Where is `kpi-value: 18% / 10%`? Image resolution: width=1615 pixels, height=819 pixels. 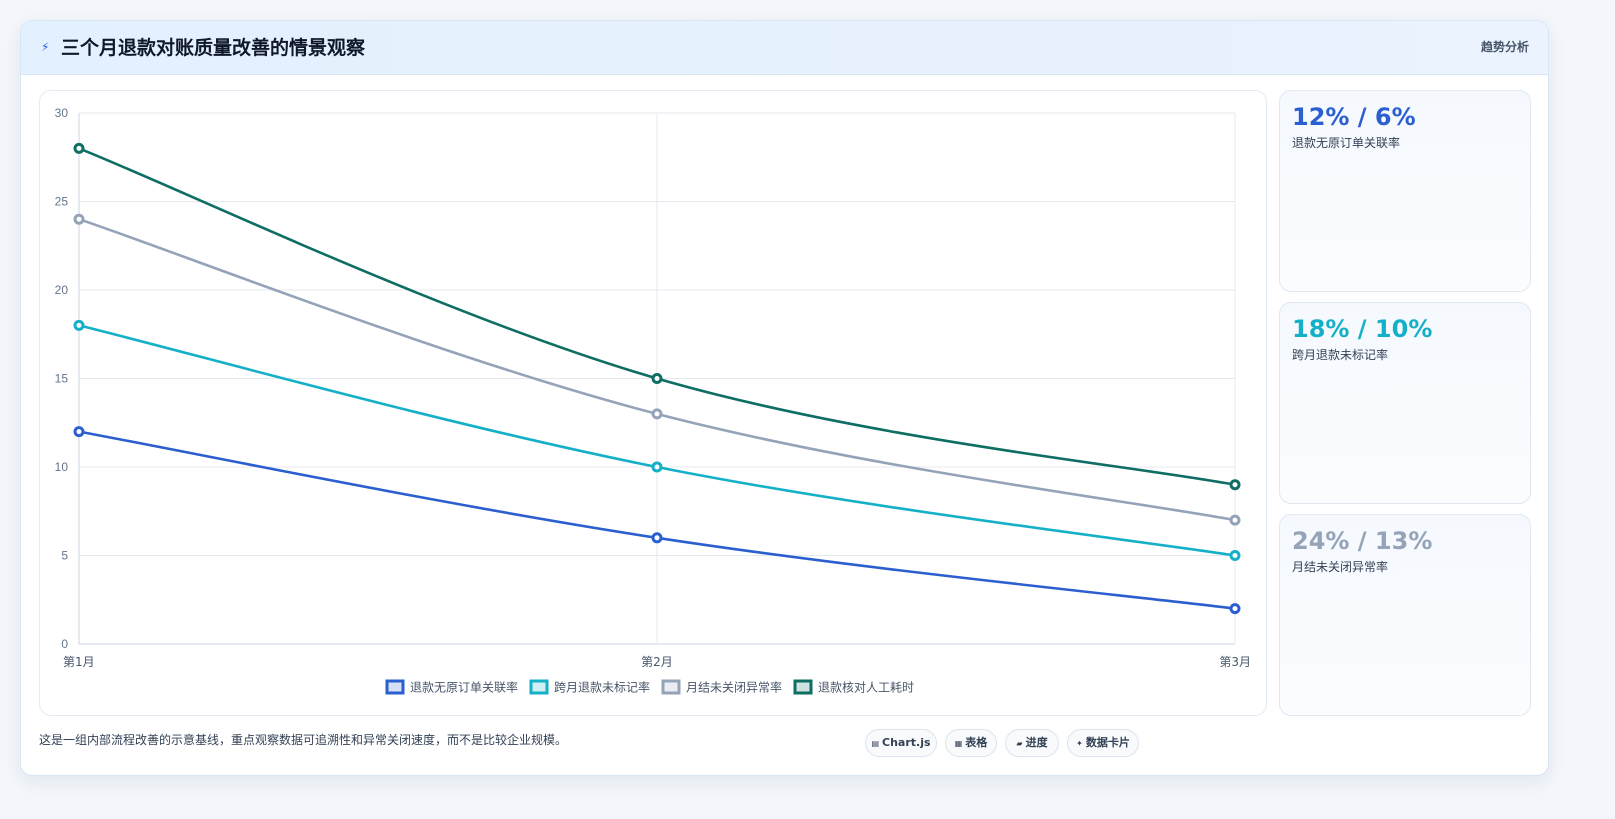
kpi-value: 18% / 10% is located at coordinates (1362, 329).